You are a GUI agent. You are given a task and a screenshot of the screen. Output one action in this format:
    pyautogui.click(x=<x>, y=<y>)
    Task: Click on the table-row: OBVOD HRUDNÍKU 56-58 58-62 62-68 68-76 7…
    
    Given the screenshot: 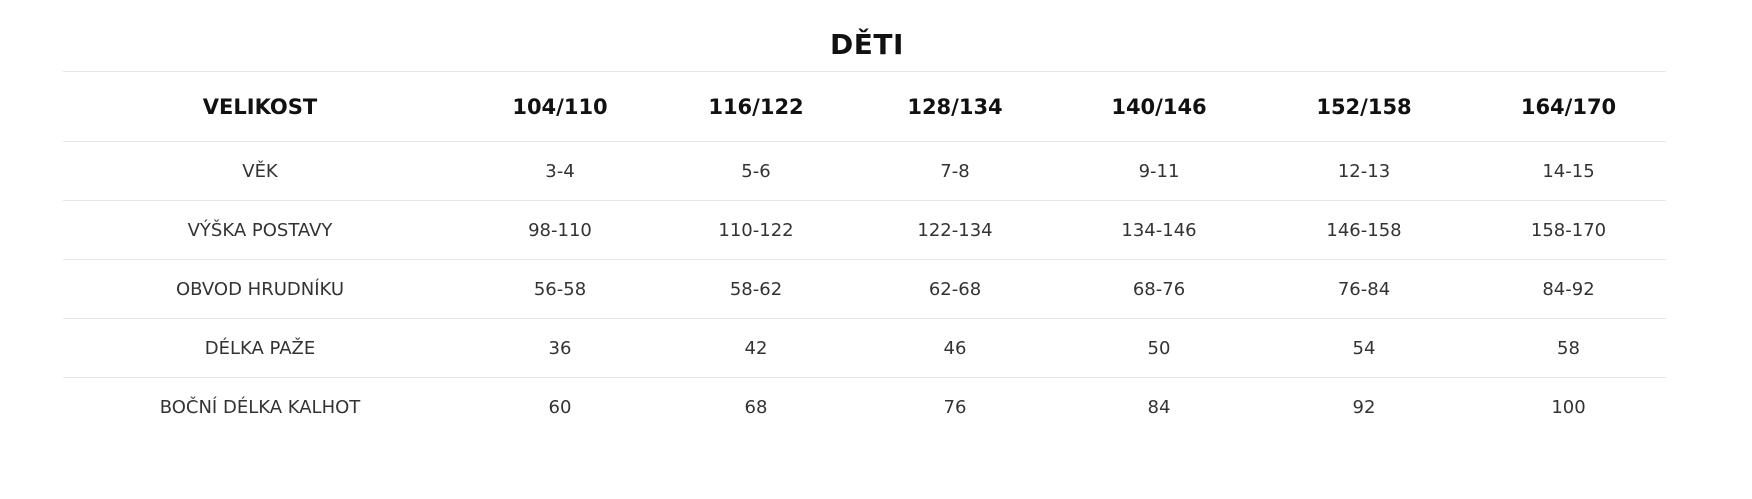 What is the action you would take?
    pyautogui.click(x=864, y=289)
    